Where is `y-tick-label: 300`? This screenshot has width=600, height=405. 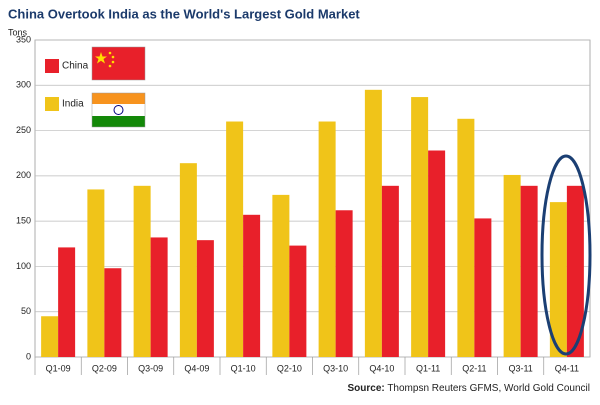
y-tick-label: 300 is located at coordinates (23, 85).